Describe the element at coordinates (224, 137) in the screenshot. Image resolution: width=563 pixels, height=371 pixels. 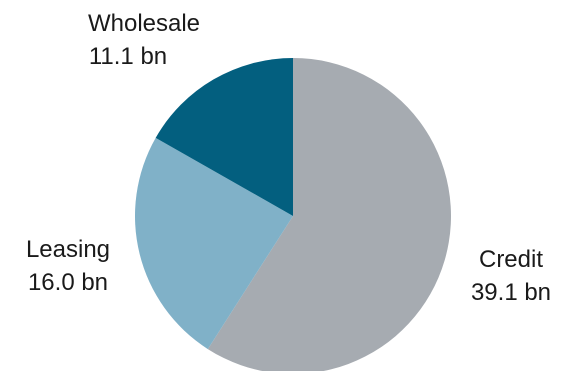
I see `slice-wholesale` at that location.